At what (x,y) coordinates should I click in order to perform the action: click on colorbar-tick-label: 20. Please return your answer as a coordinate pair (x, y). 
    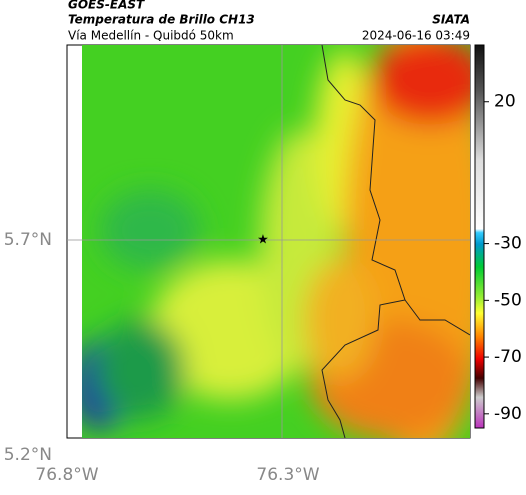
    Looking at the image, I should click on (505, 102).